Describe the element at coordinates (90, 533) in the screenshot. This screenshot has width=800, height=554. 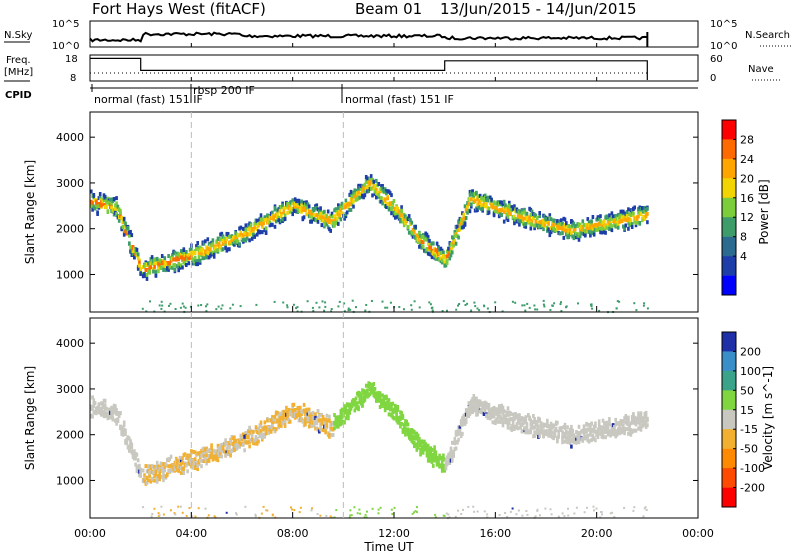
I see `x-tick-label: 00:00` at that location.